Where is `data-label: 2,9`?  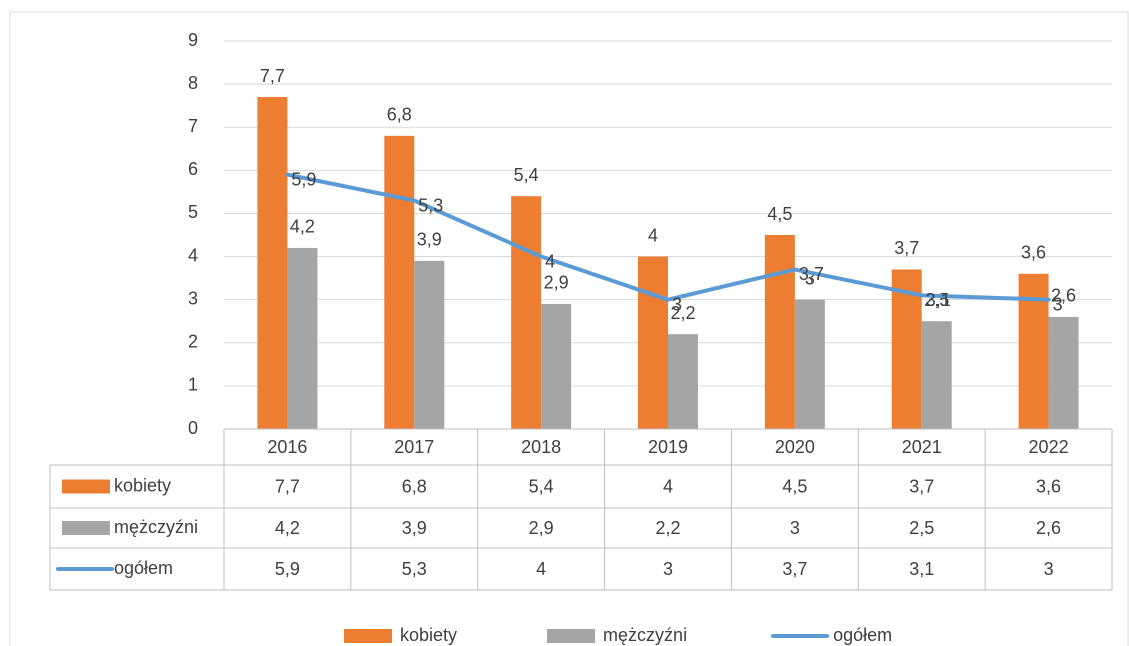 data-label: 2,9 is located at coordinates (556, 283).